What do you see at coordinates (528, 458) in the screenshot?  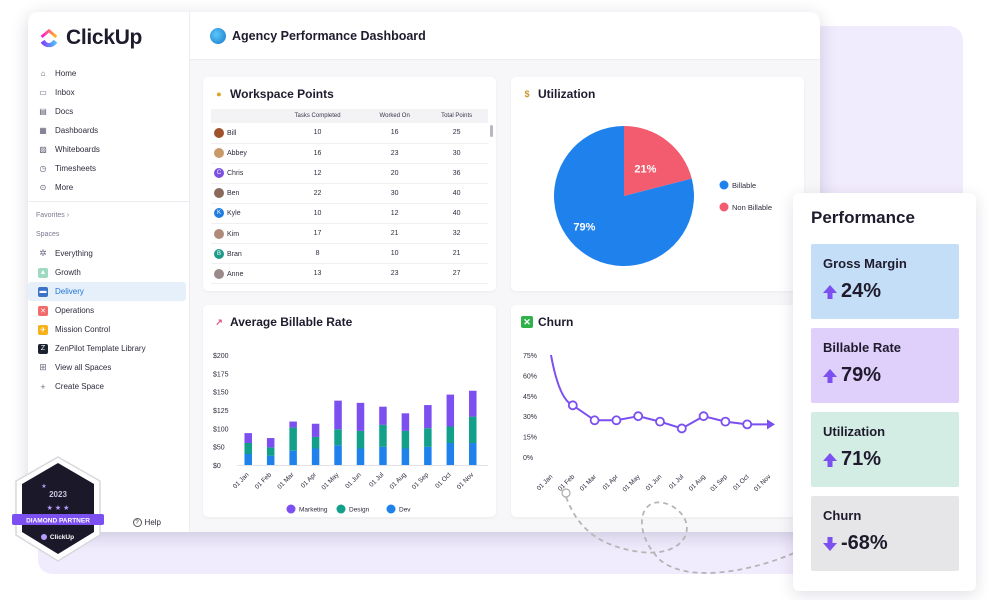 I see `y-tick-label: 0%` at bounding box center [528, 458].